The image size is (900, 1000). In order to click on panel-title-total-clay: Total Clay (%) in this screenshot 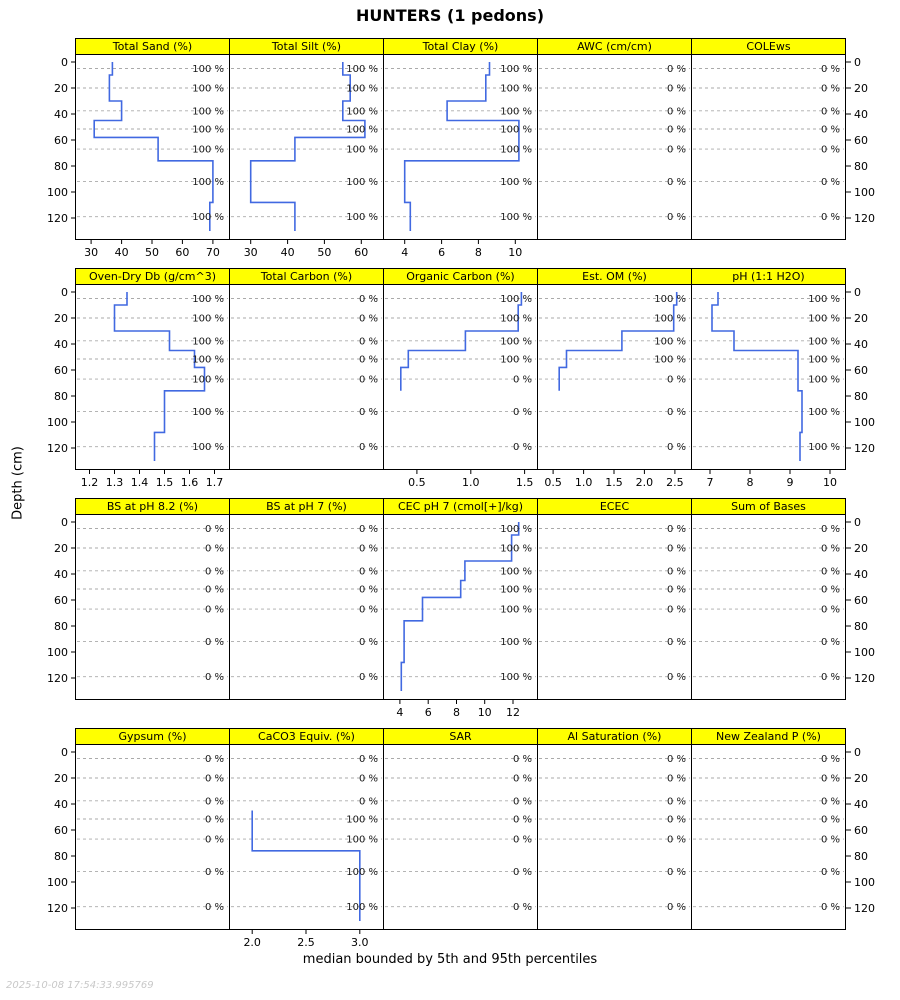, I will do `click(460, 47)`.